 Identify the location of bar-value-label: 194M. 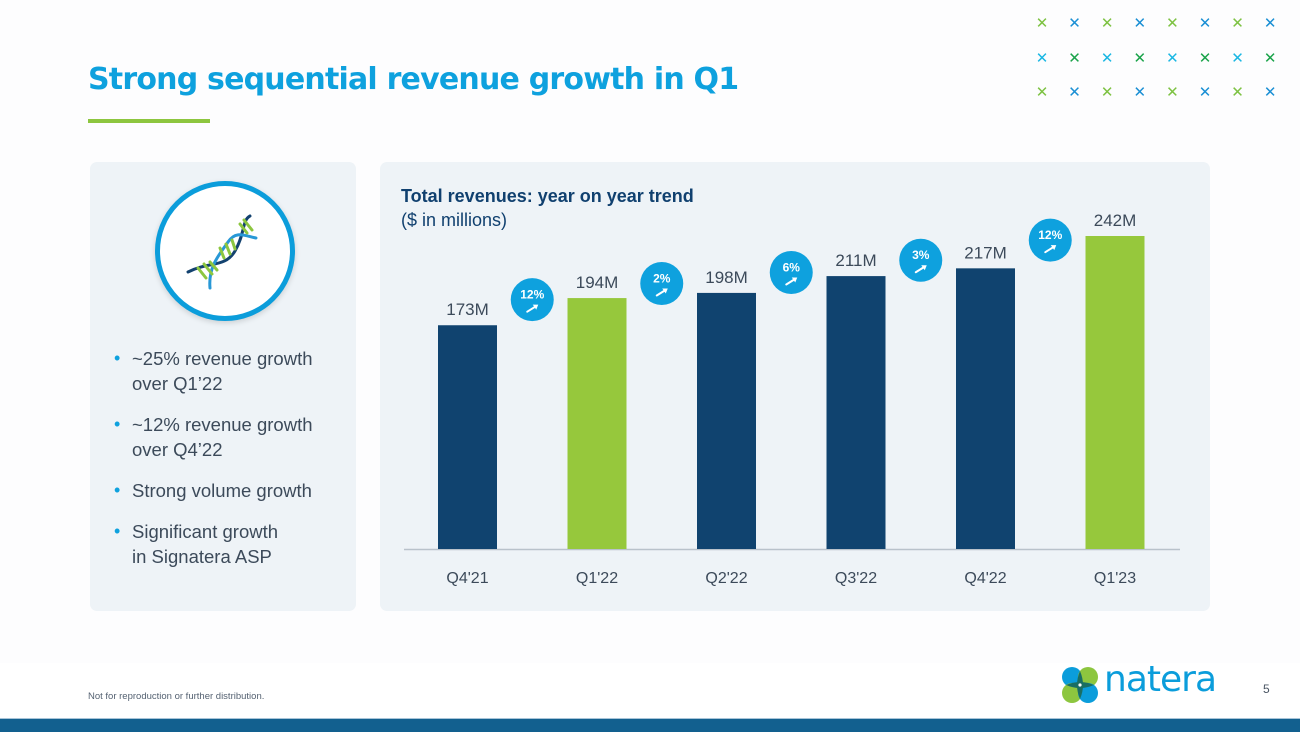
(597, 282).